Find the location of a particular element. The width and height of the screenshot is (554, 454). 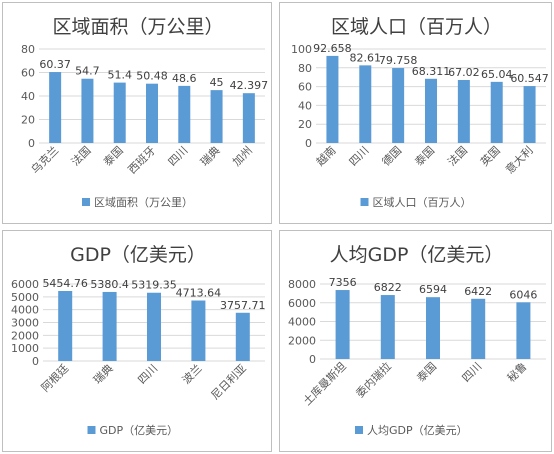

x-category-label: 土库曼斯坦 is located at coordinates (324, 383).